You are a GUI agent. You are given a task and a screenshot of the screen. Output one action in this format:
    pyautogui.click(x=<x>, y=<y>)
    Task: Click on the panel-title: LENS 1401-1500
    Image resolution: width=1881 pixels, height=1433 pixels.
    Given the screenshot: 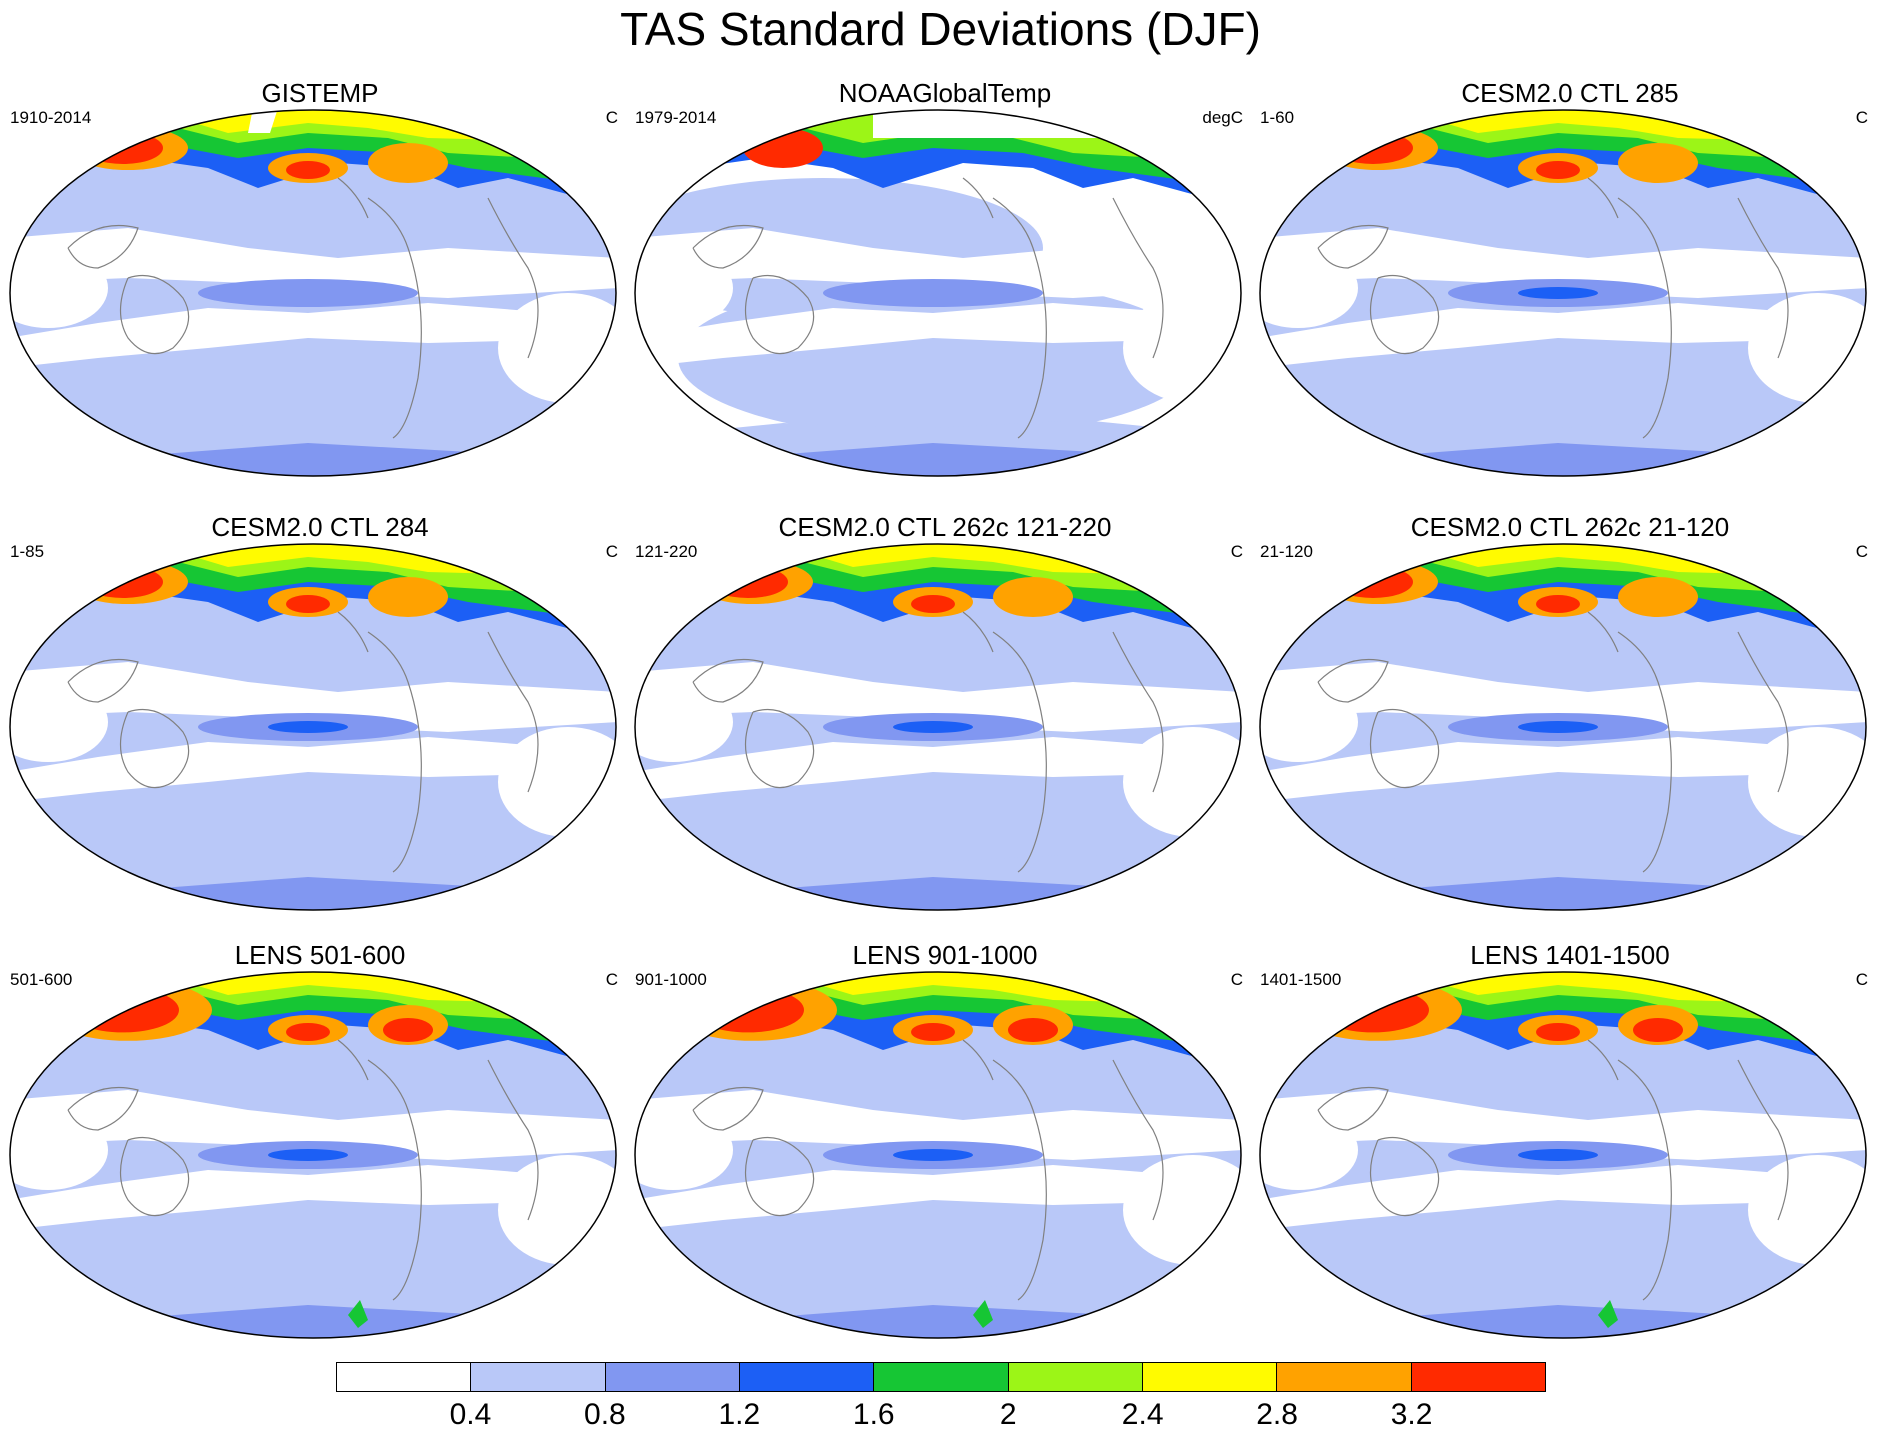 What is the action you would take?
    pyautogui.click(x=1570, y=955)
    